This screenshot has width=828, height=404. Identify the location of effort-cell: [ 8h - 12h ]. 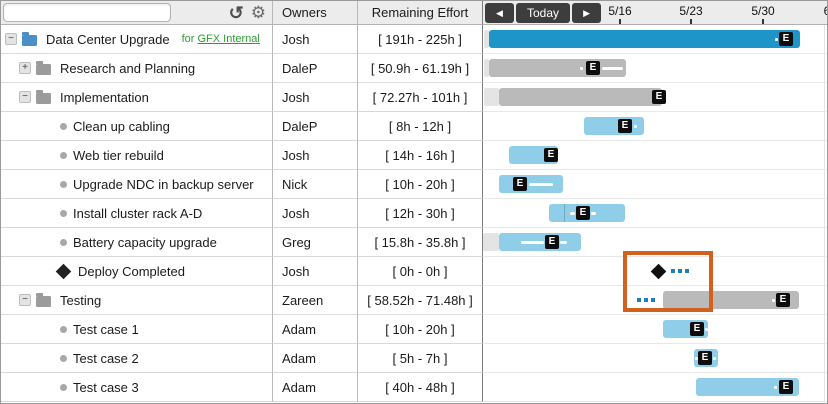
(420, 126).